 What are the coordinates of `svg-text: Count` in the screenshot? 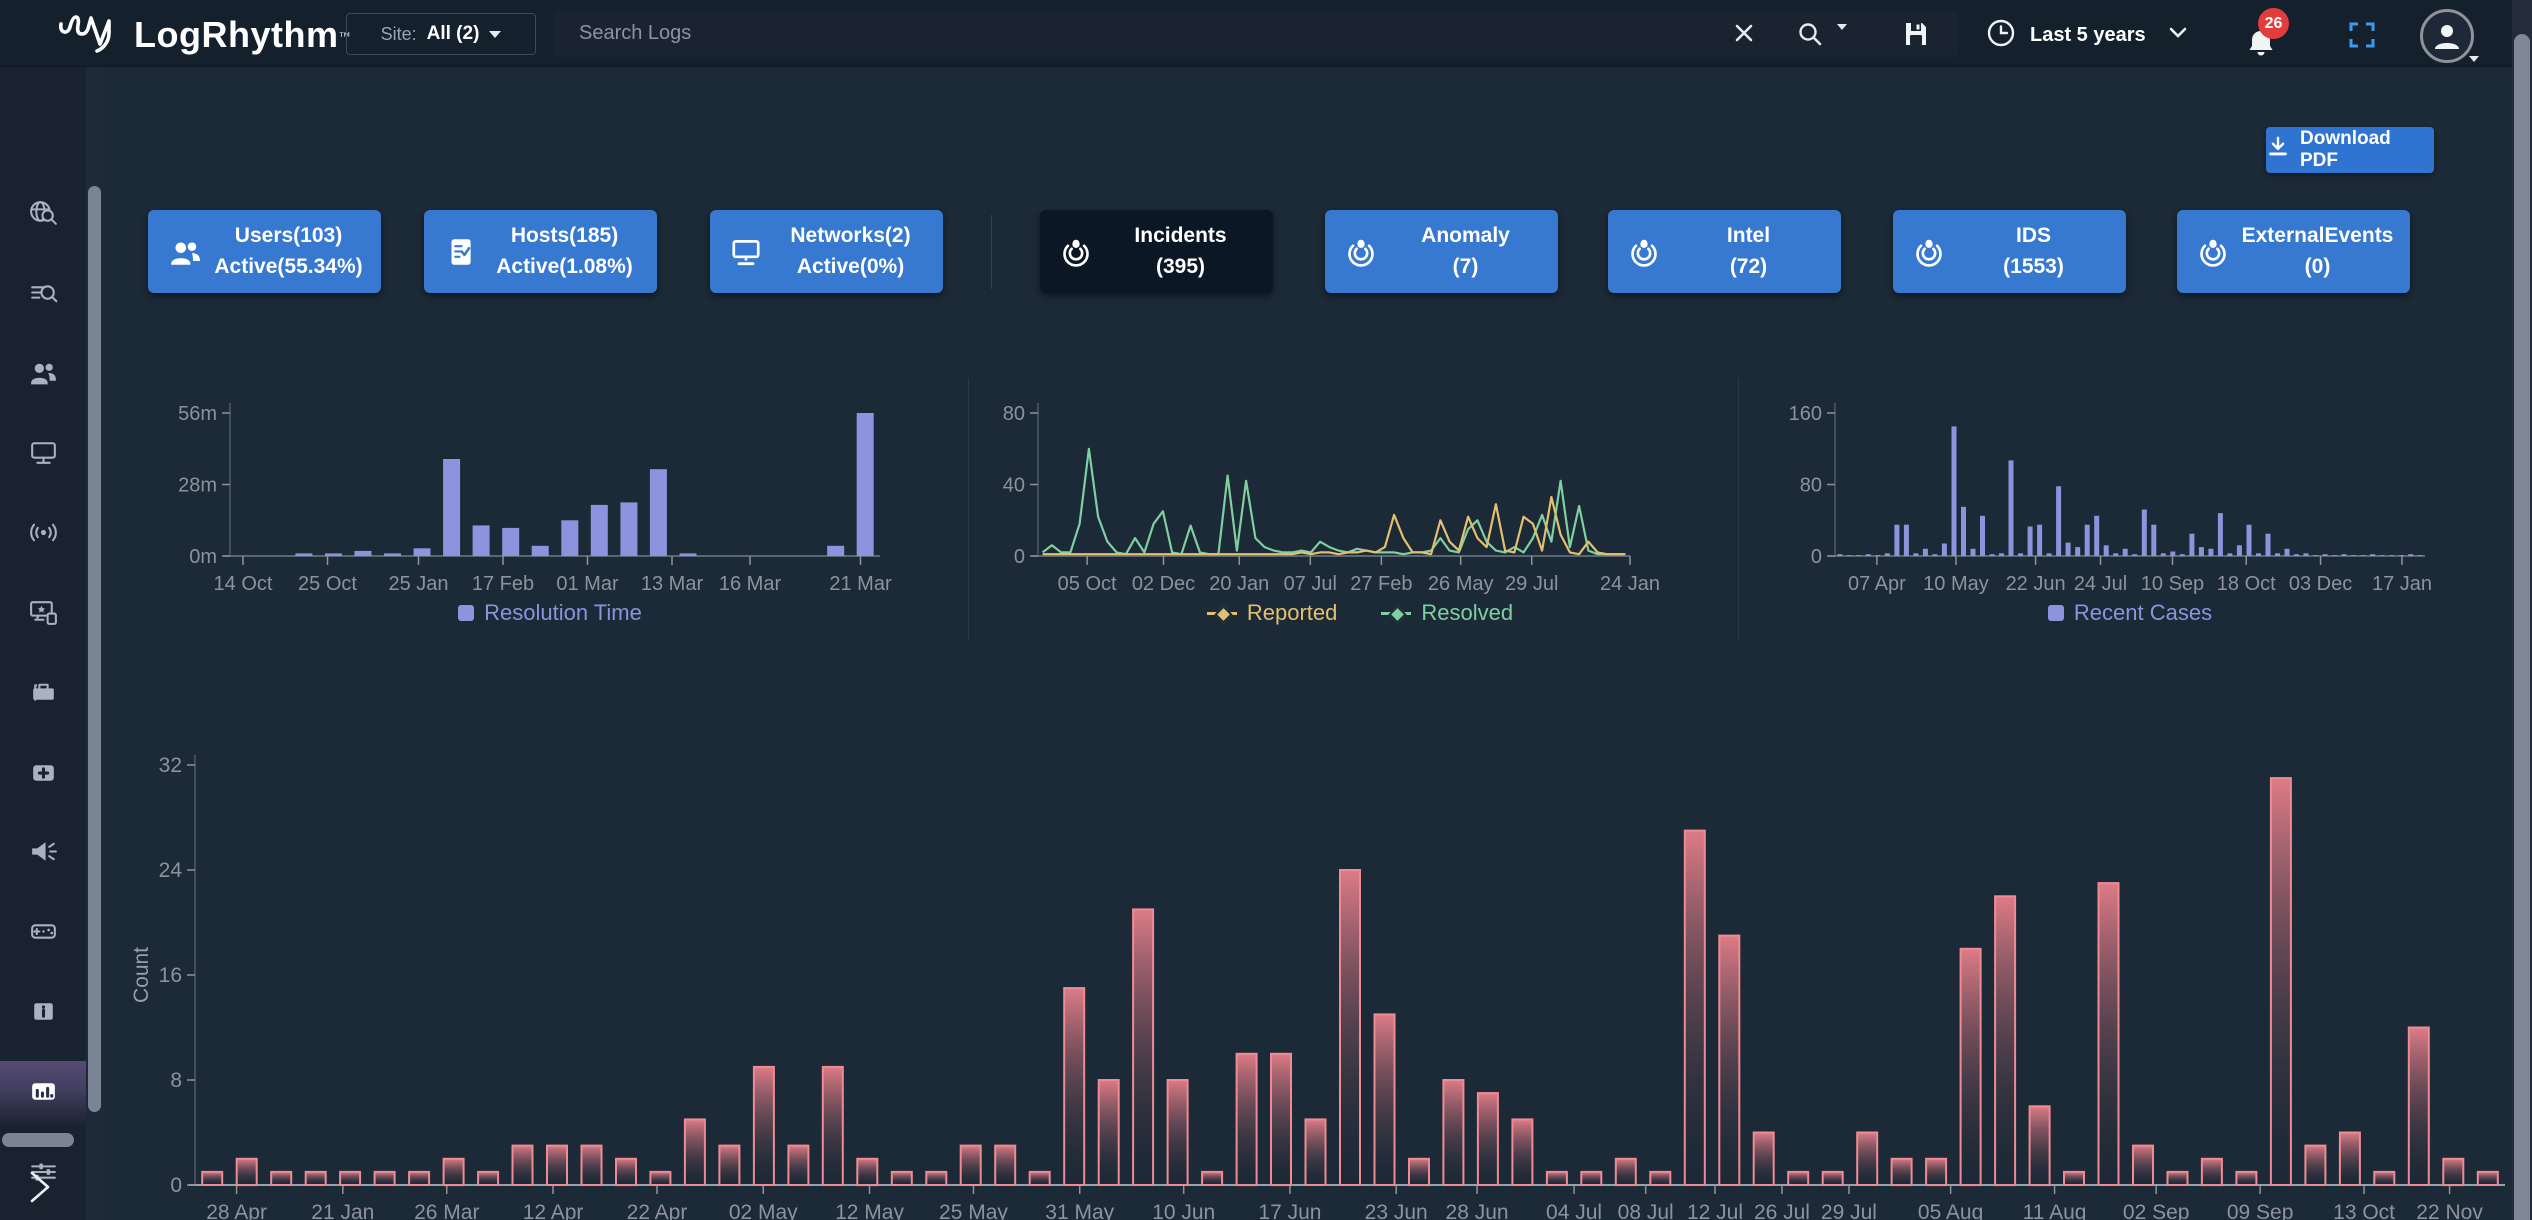 It's located at (141, 975).